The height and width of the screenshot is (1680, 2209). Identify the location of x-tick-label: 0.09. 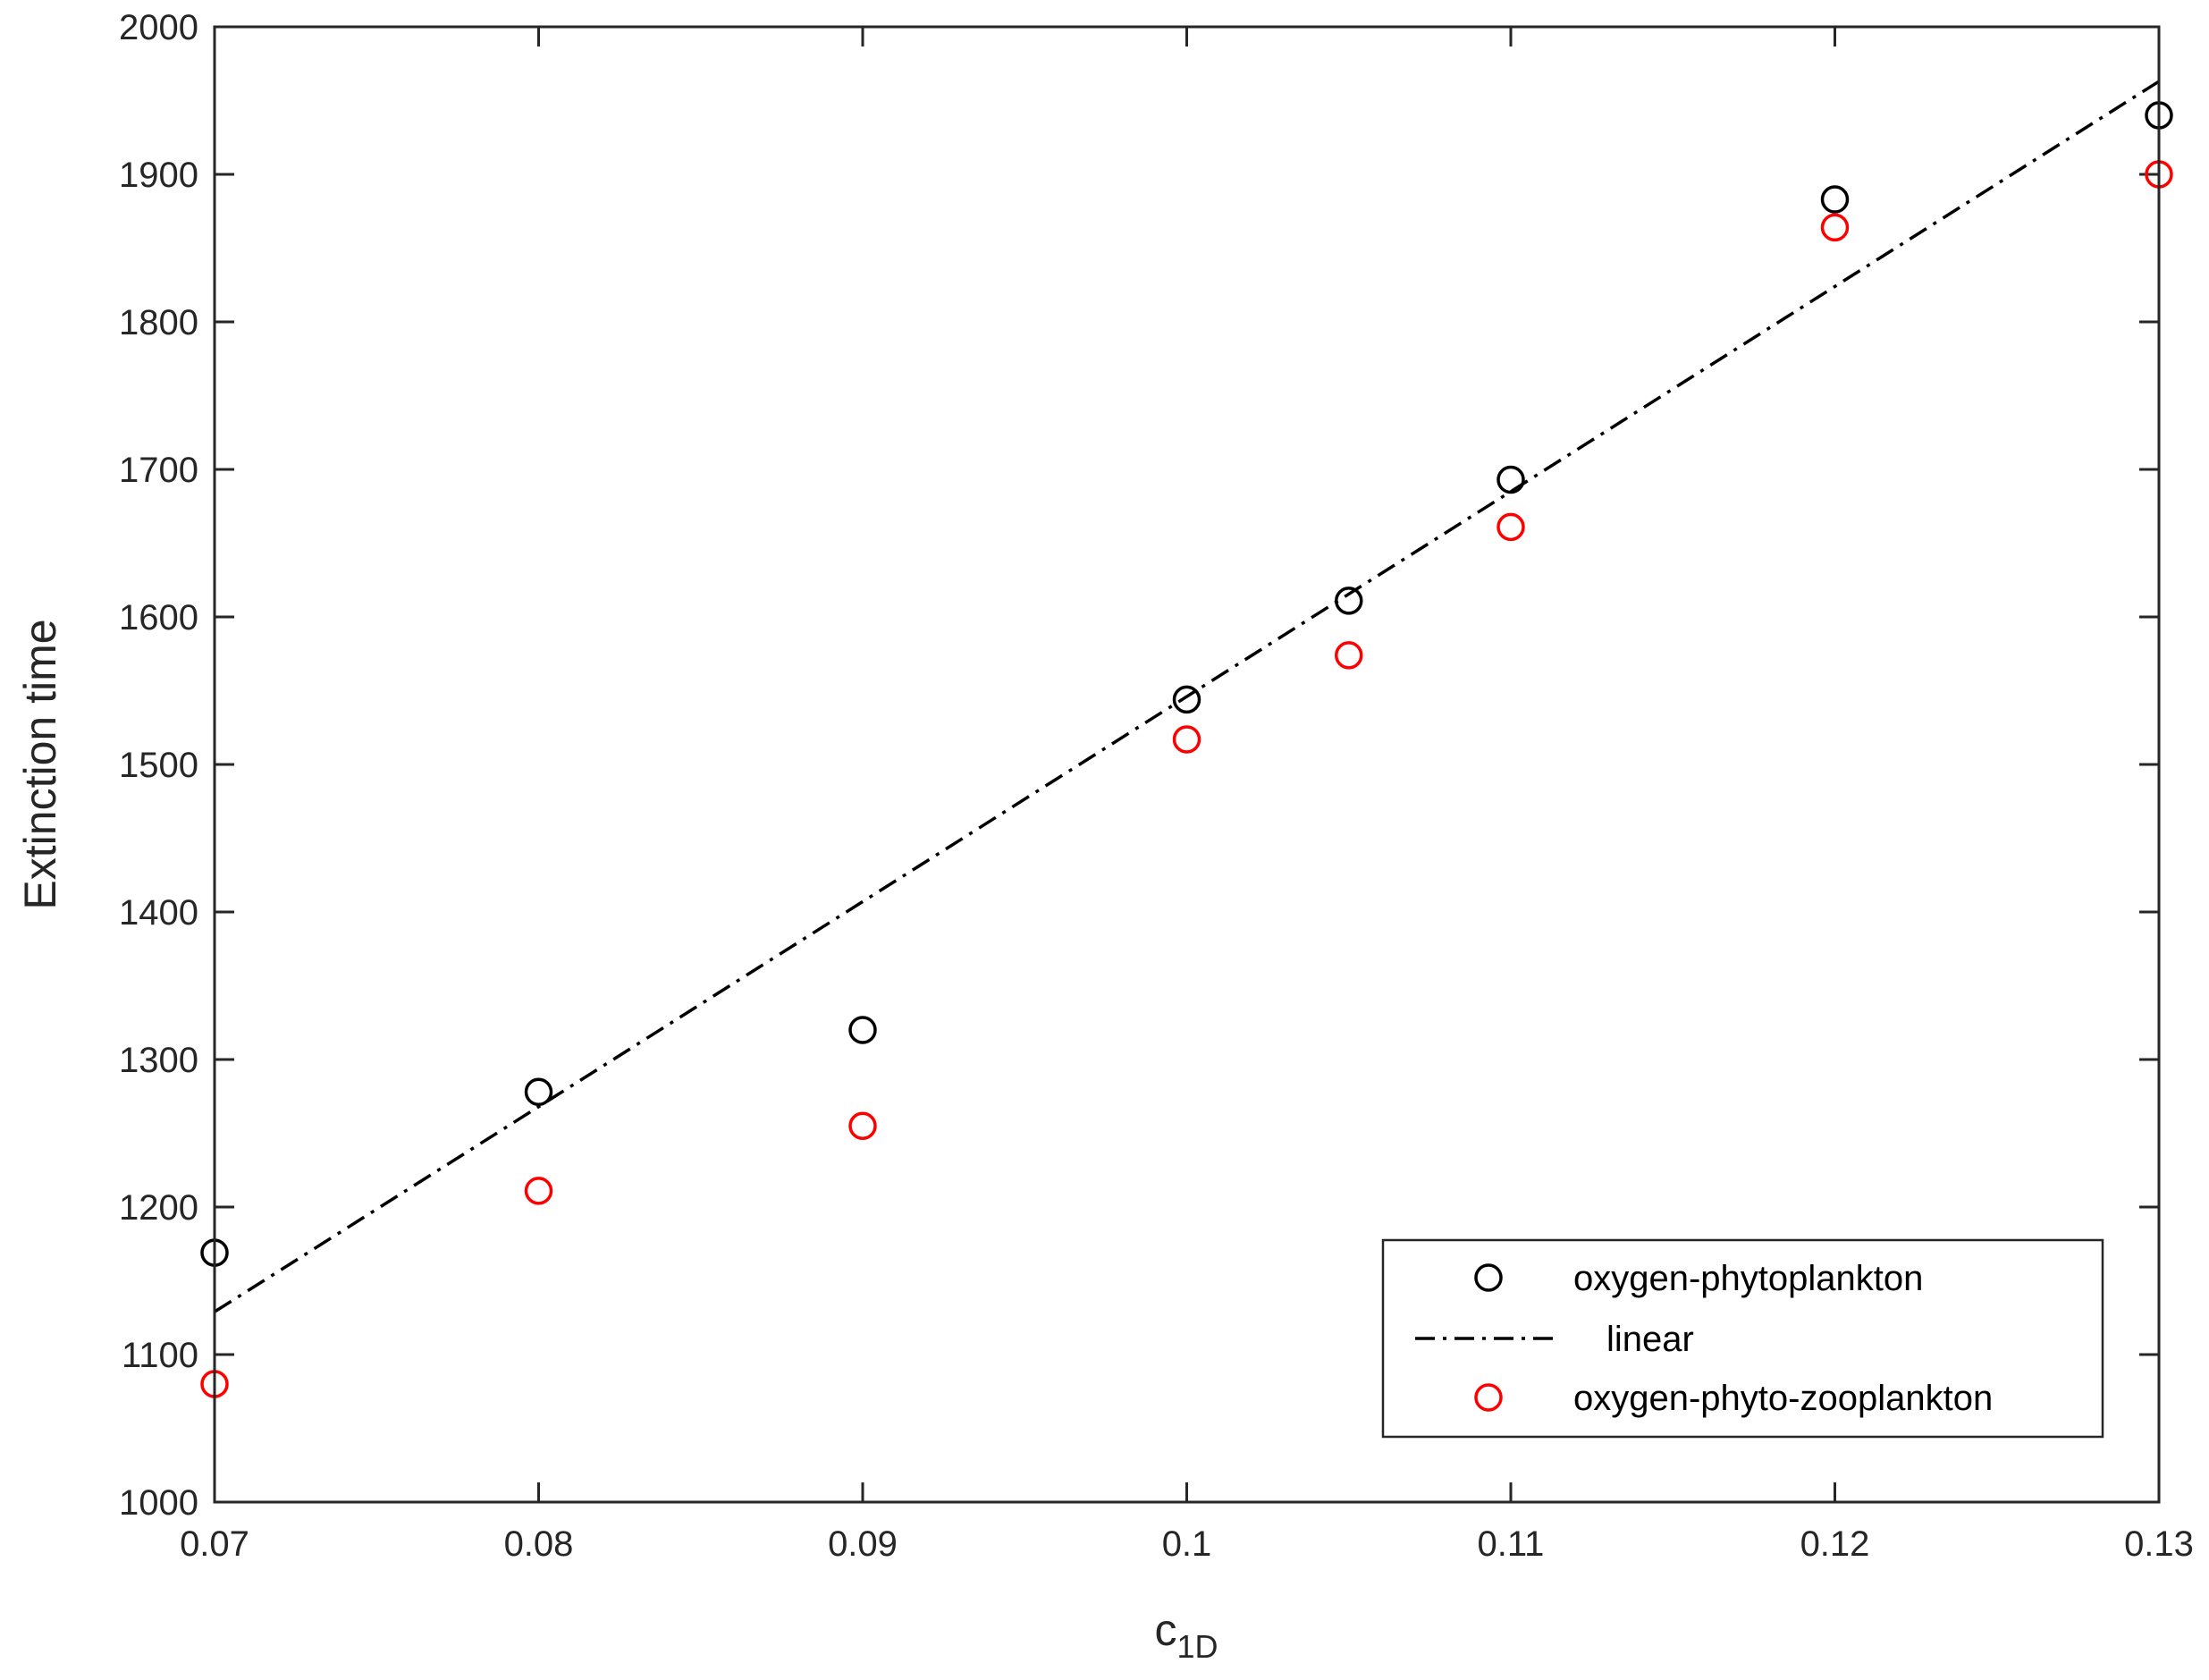
(863, 1544).